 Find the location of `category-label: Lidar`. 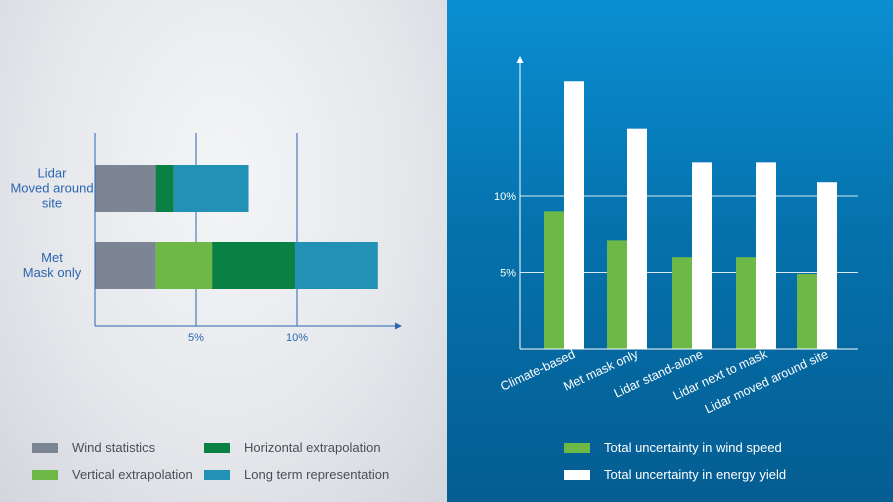

category-label: Lidar is located at coordinates (53, 173).